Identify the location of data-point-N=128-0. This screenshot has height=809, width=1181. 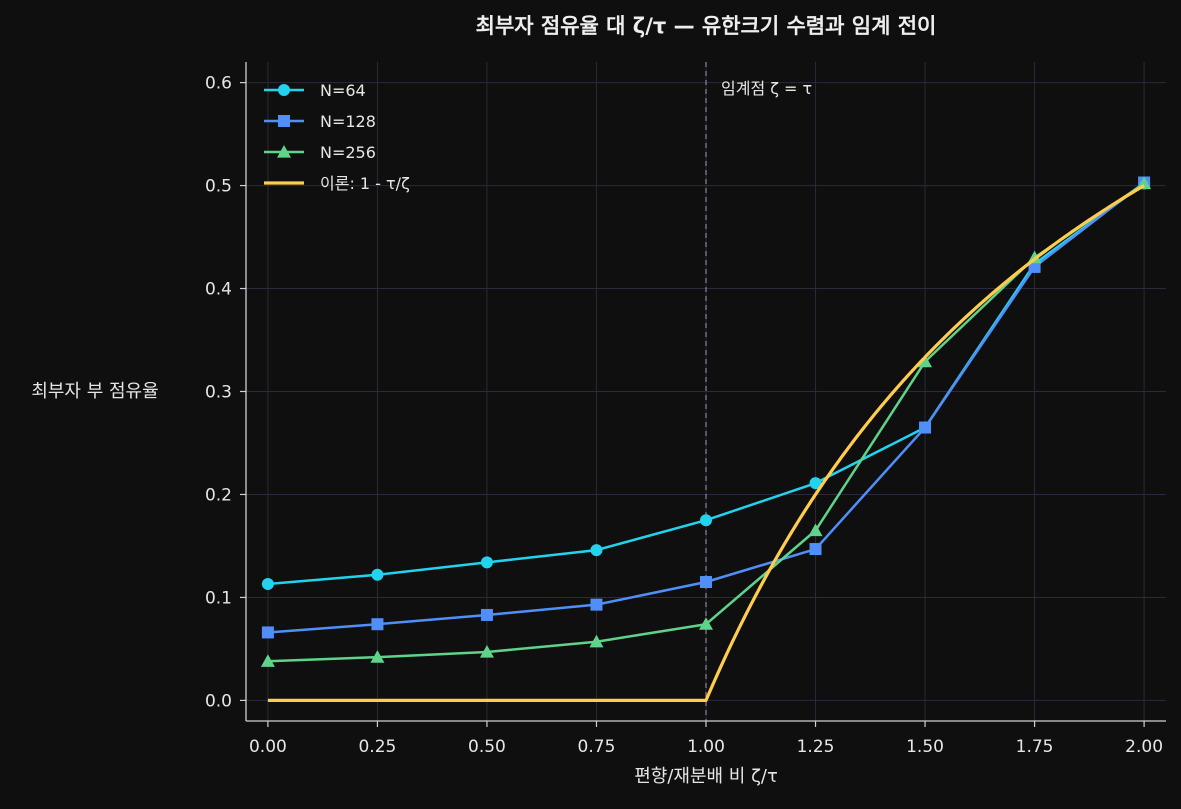
(267, 632).